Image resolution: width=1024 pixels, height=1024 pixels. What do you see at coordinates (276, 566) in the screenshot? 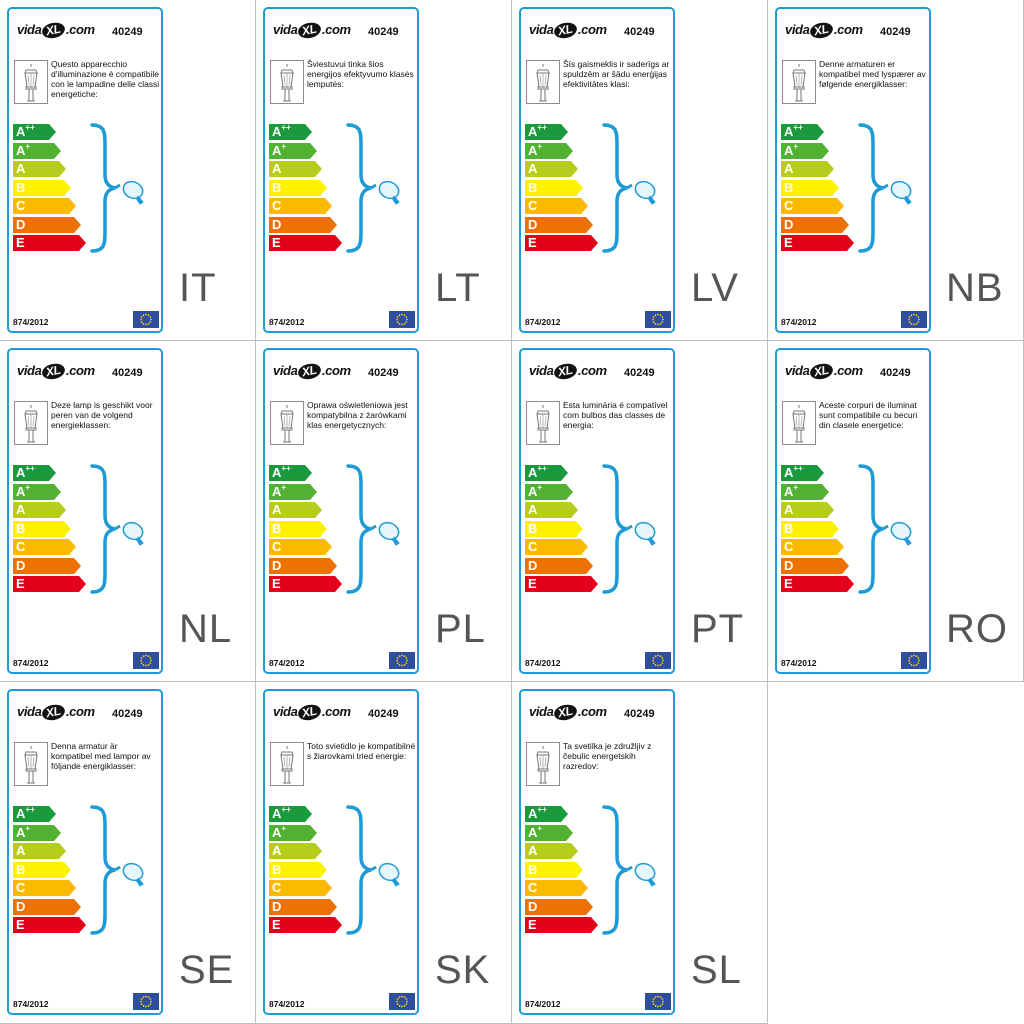
I see `energy-class-label: D` at bounding box center [276, 566].